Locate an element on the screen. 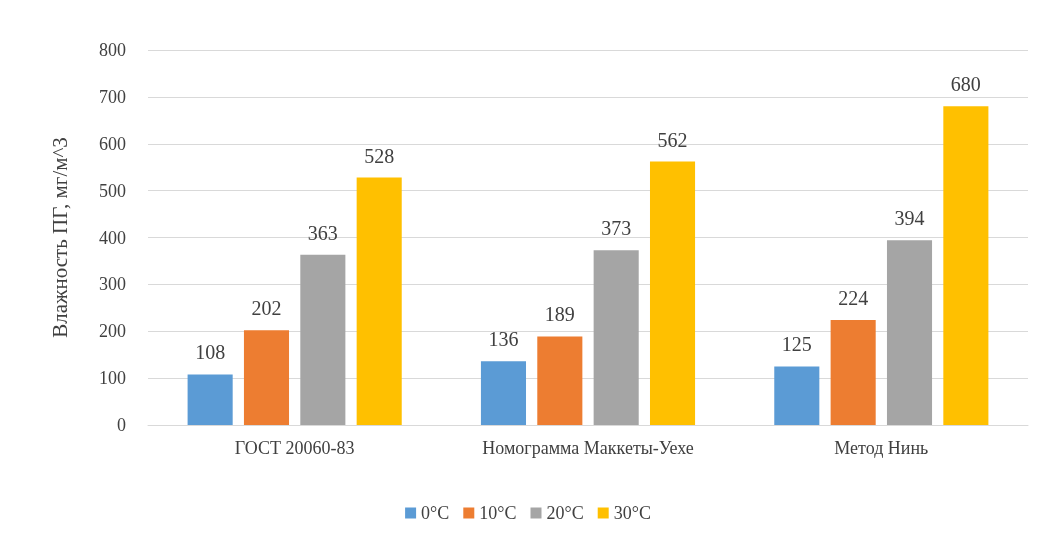  y-tick-label: 100 is located at coordinates (112, 378).